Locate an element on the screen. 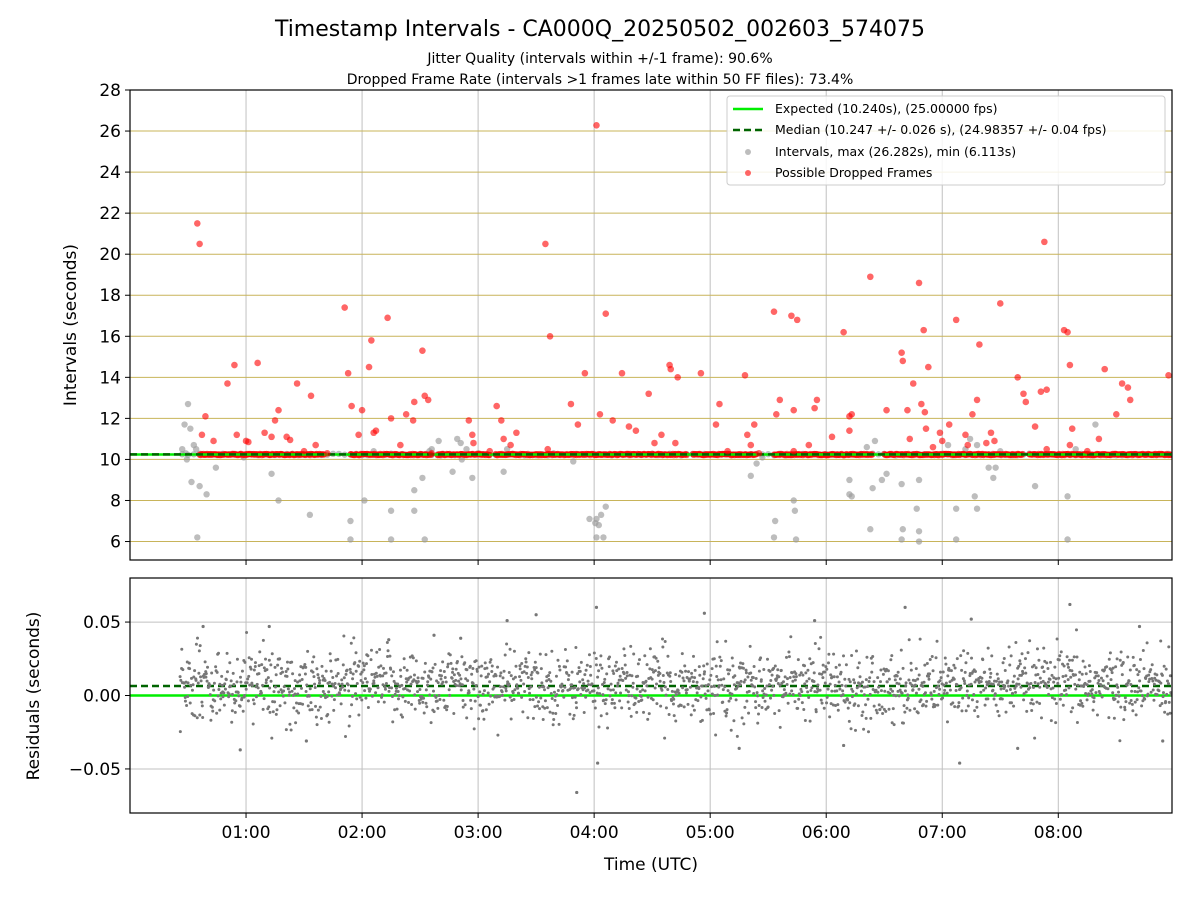 This screenshot has height=900, width=1200. y-tick-label: 0.05 is located at coordinates (102, 623).